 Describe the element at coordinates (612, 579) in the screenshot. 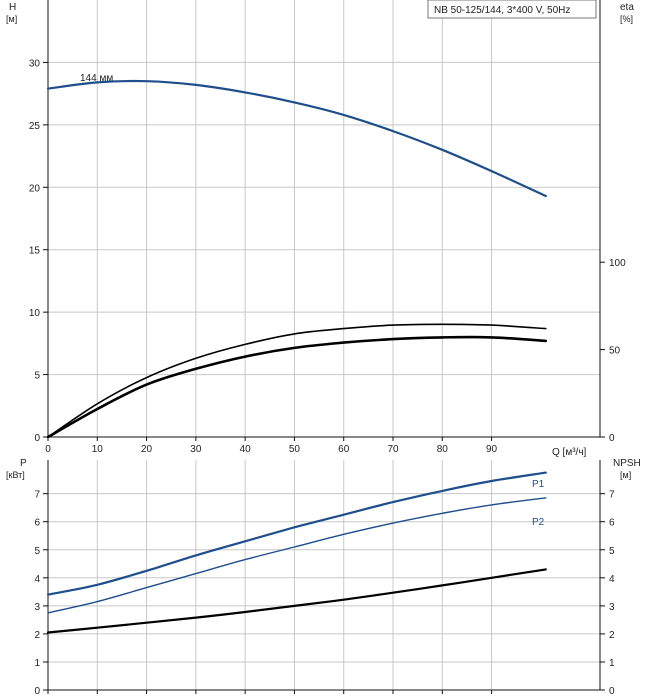

I see `right-tick-label: 4` at that location.